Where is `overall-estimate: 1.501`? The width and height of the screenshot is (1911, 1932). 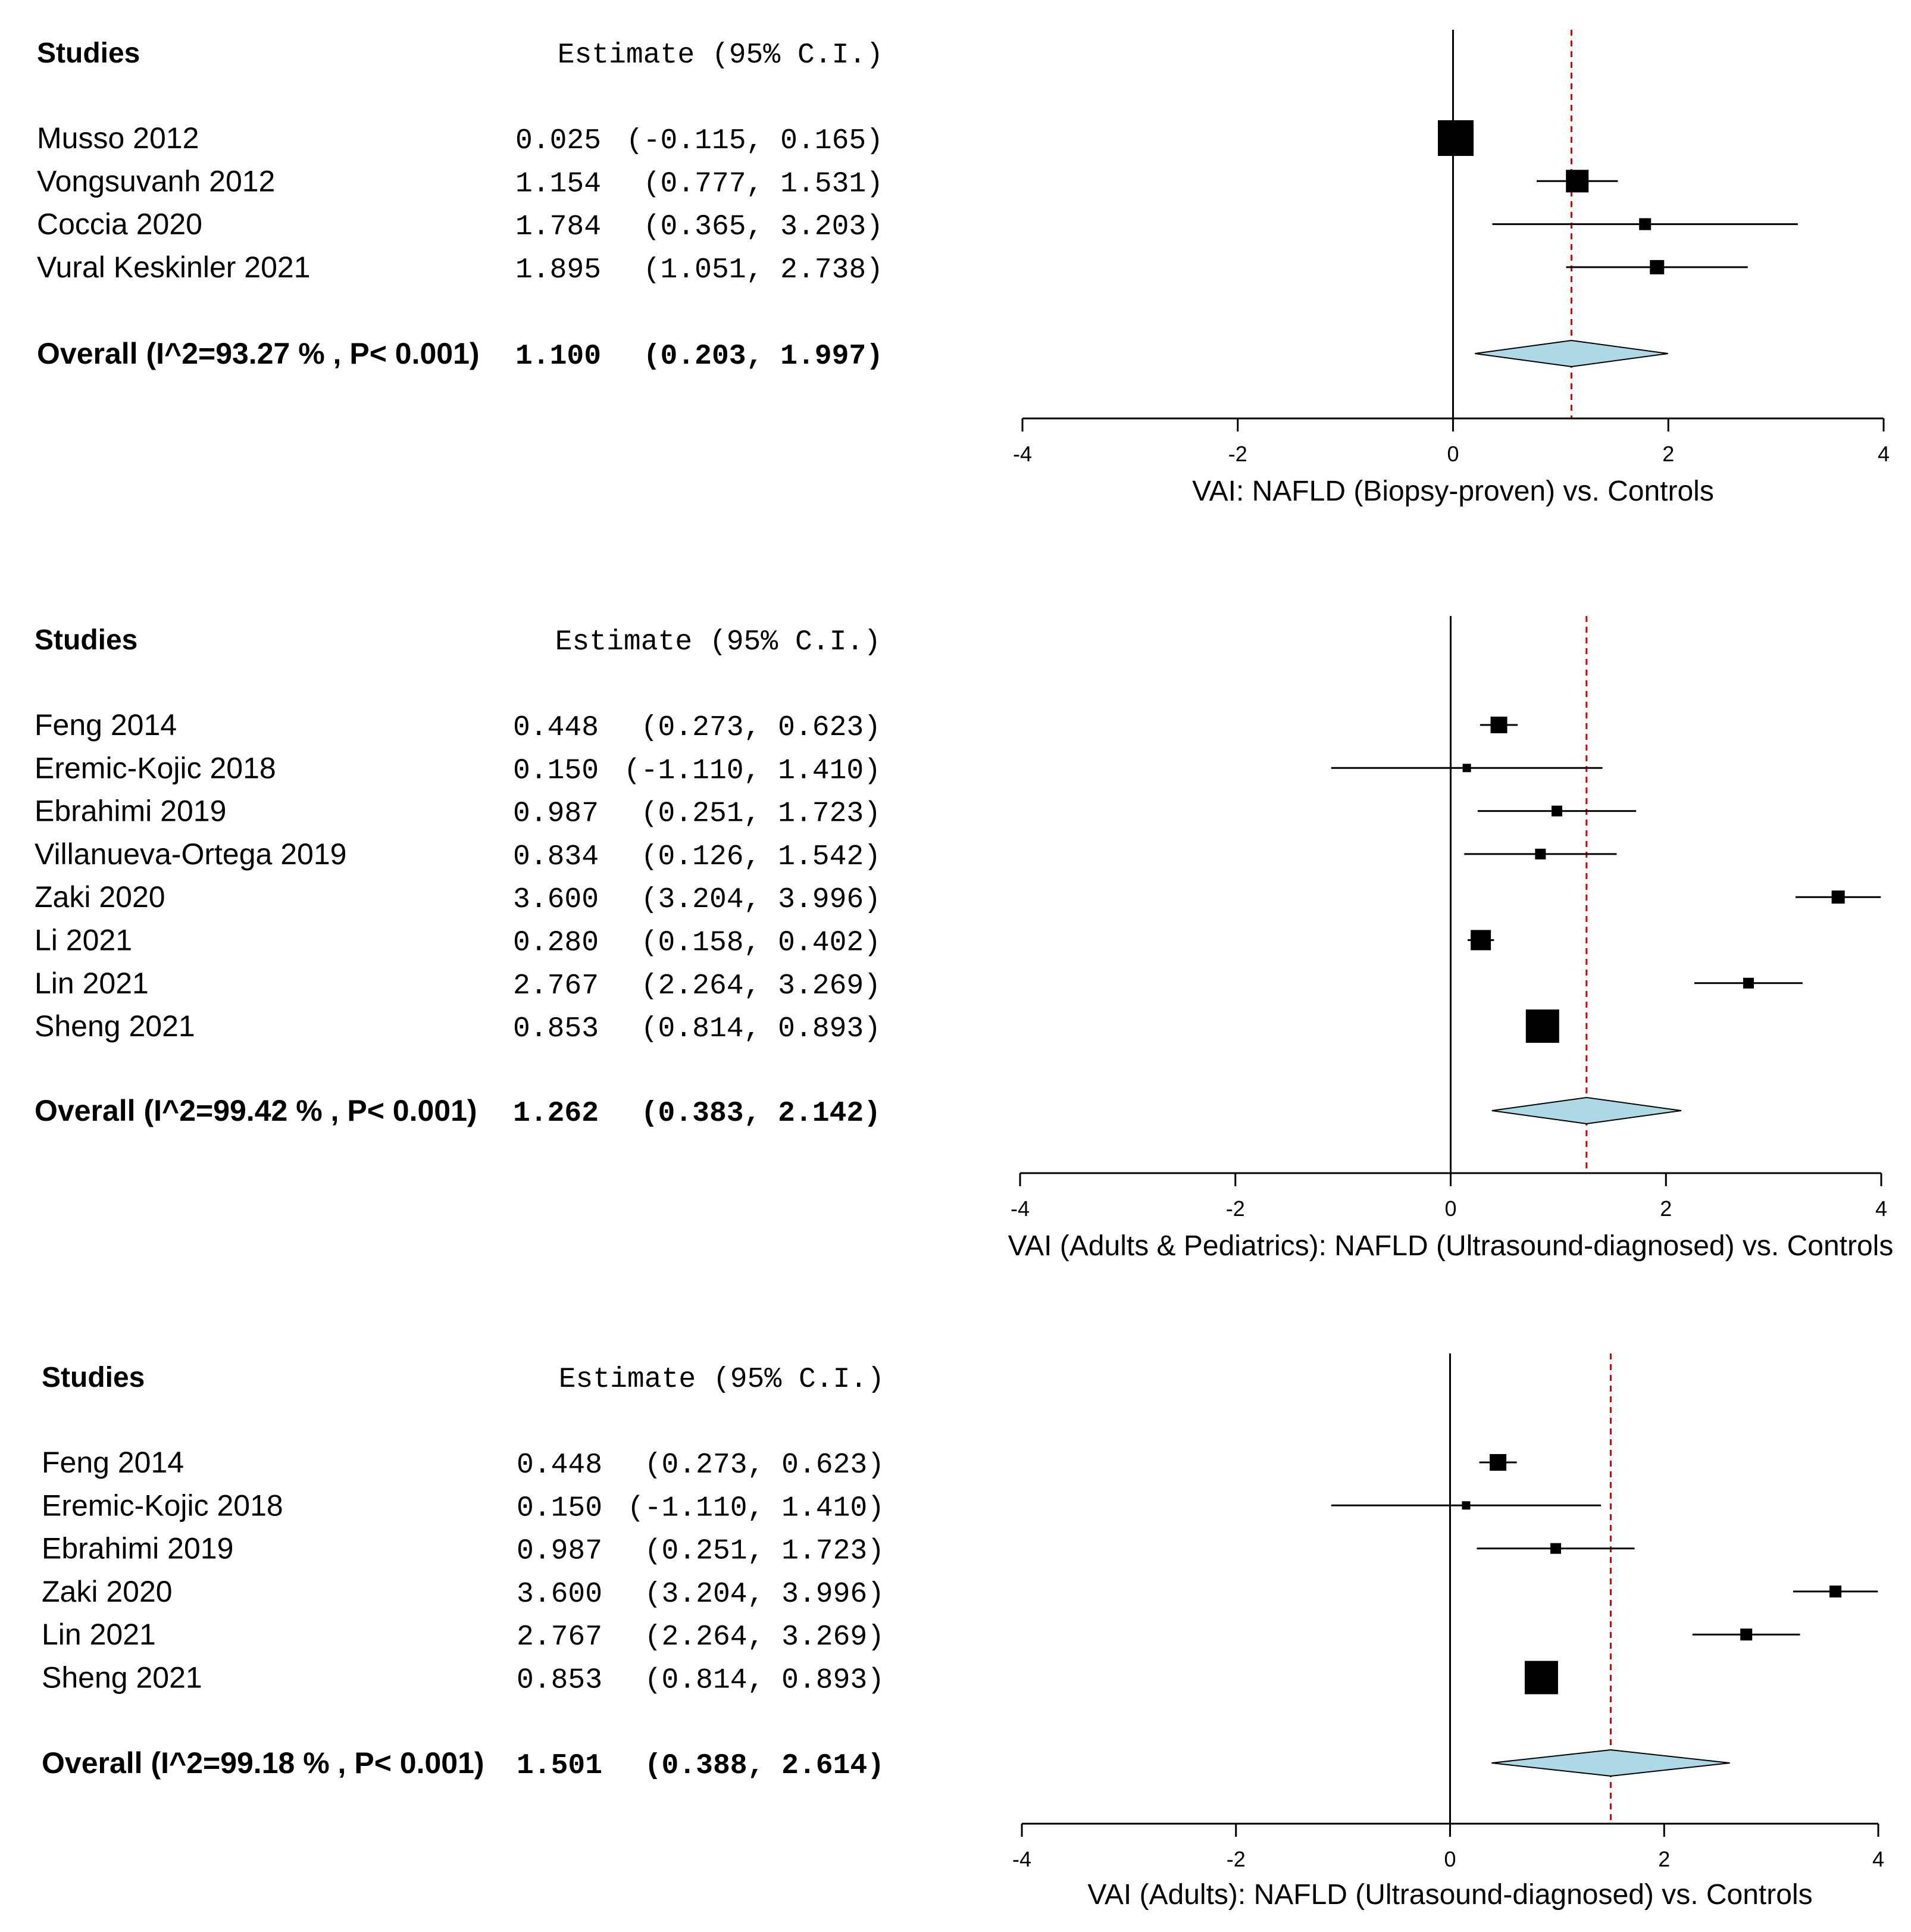
overall-estimate: 1.501 is located at coordinates (559, 1766).